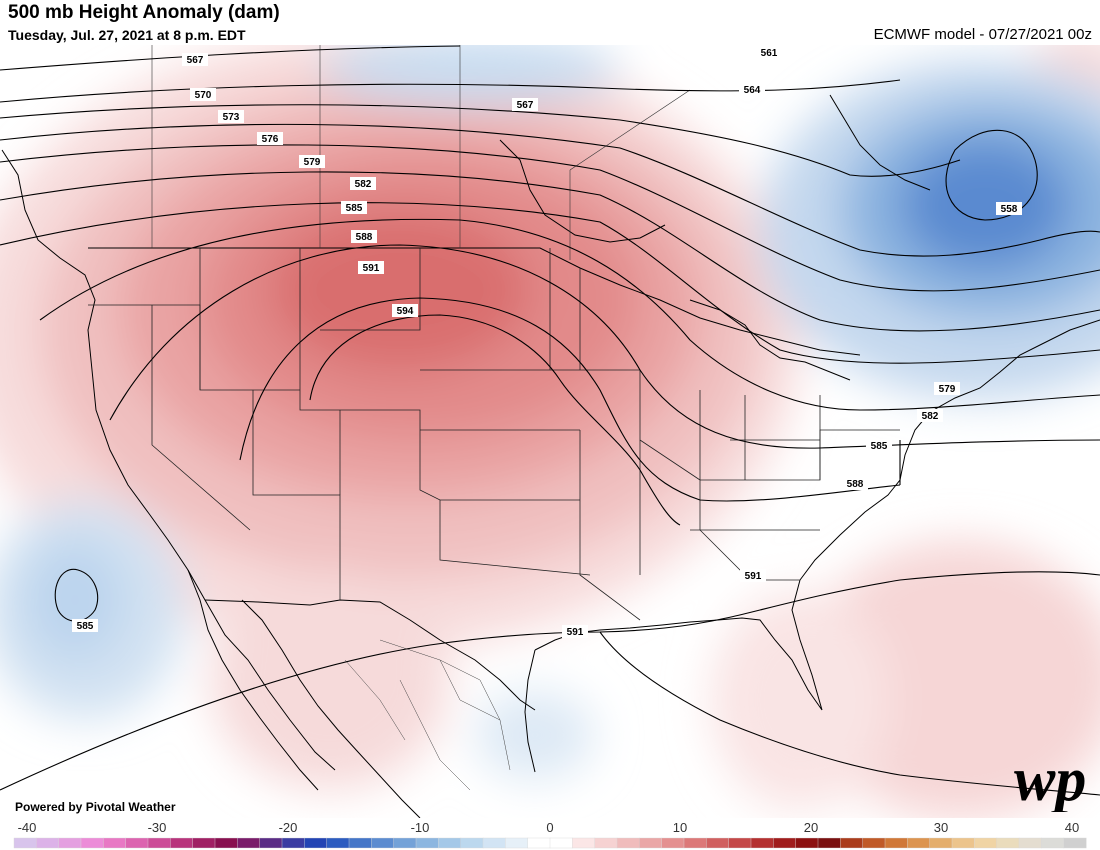 This screenshot has height=850, width=1100. What do you see at coordinates (811, 827) in the screenshot?
I see `colorbar-tick: 20` at bounding box center [811, 827].